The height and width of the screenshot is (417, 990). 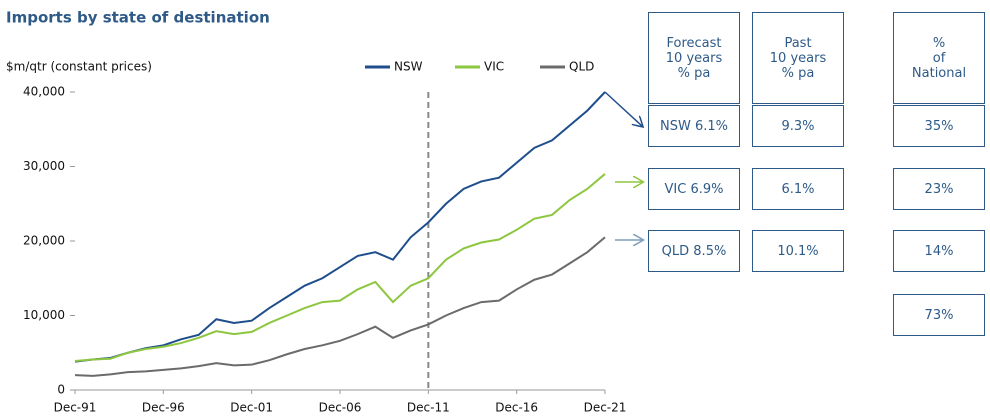 I want to click on x-tick-label: Dec-21, so click(x=605, y=408).